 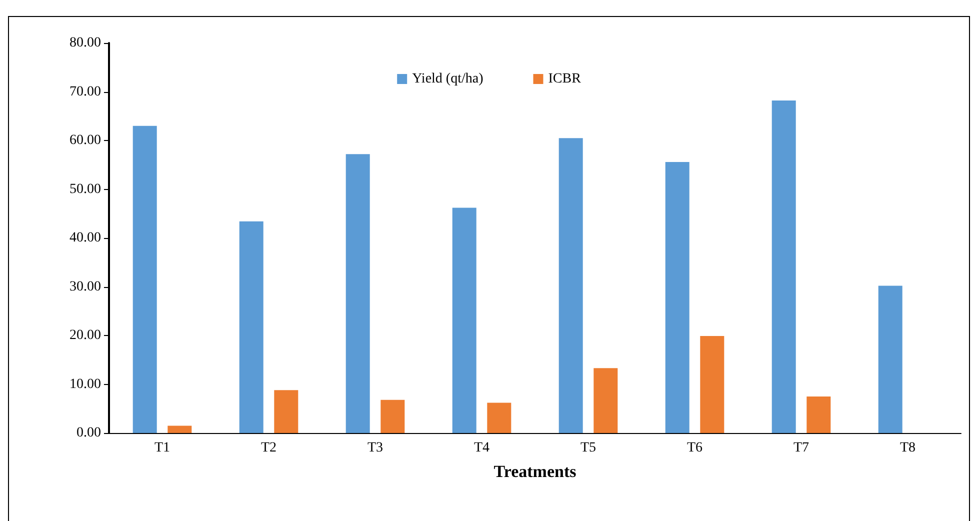 I want to click on y-tick-label: 40.00, so click(x=85, y=238).